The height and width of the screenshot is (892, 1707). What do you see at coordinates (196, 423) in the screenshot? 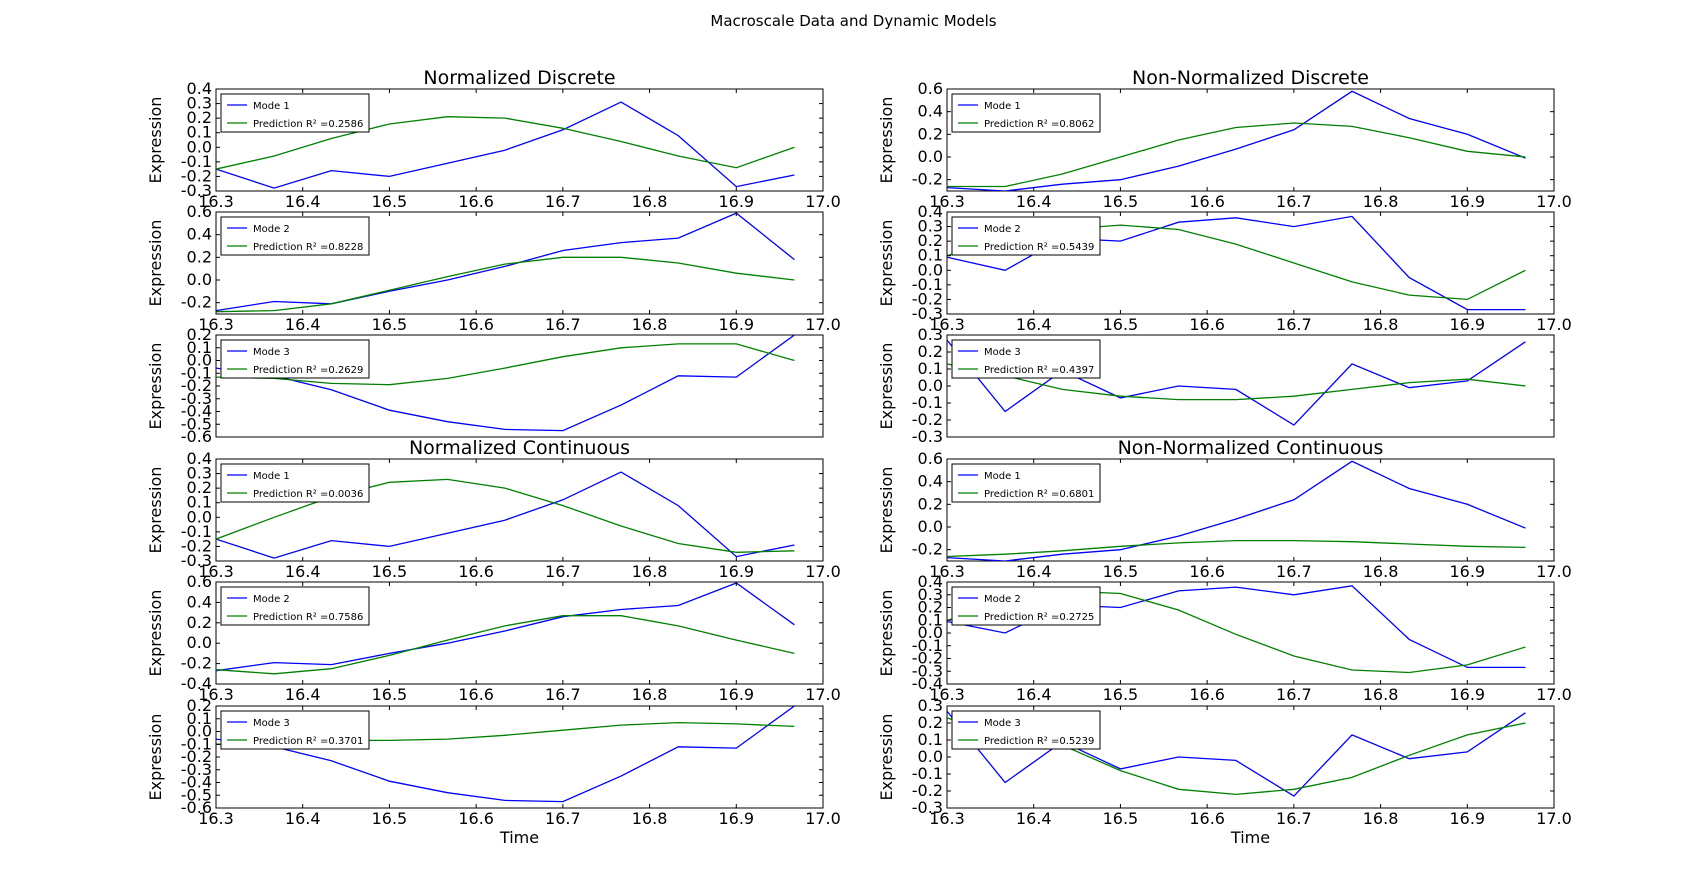
I see `y-tick-label: -0.5` at bounding box center [196, 423].